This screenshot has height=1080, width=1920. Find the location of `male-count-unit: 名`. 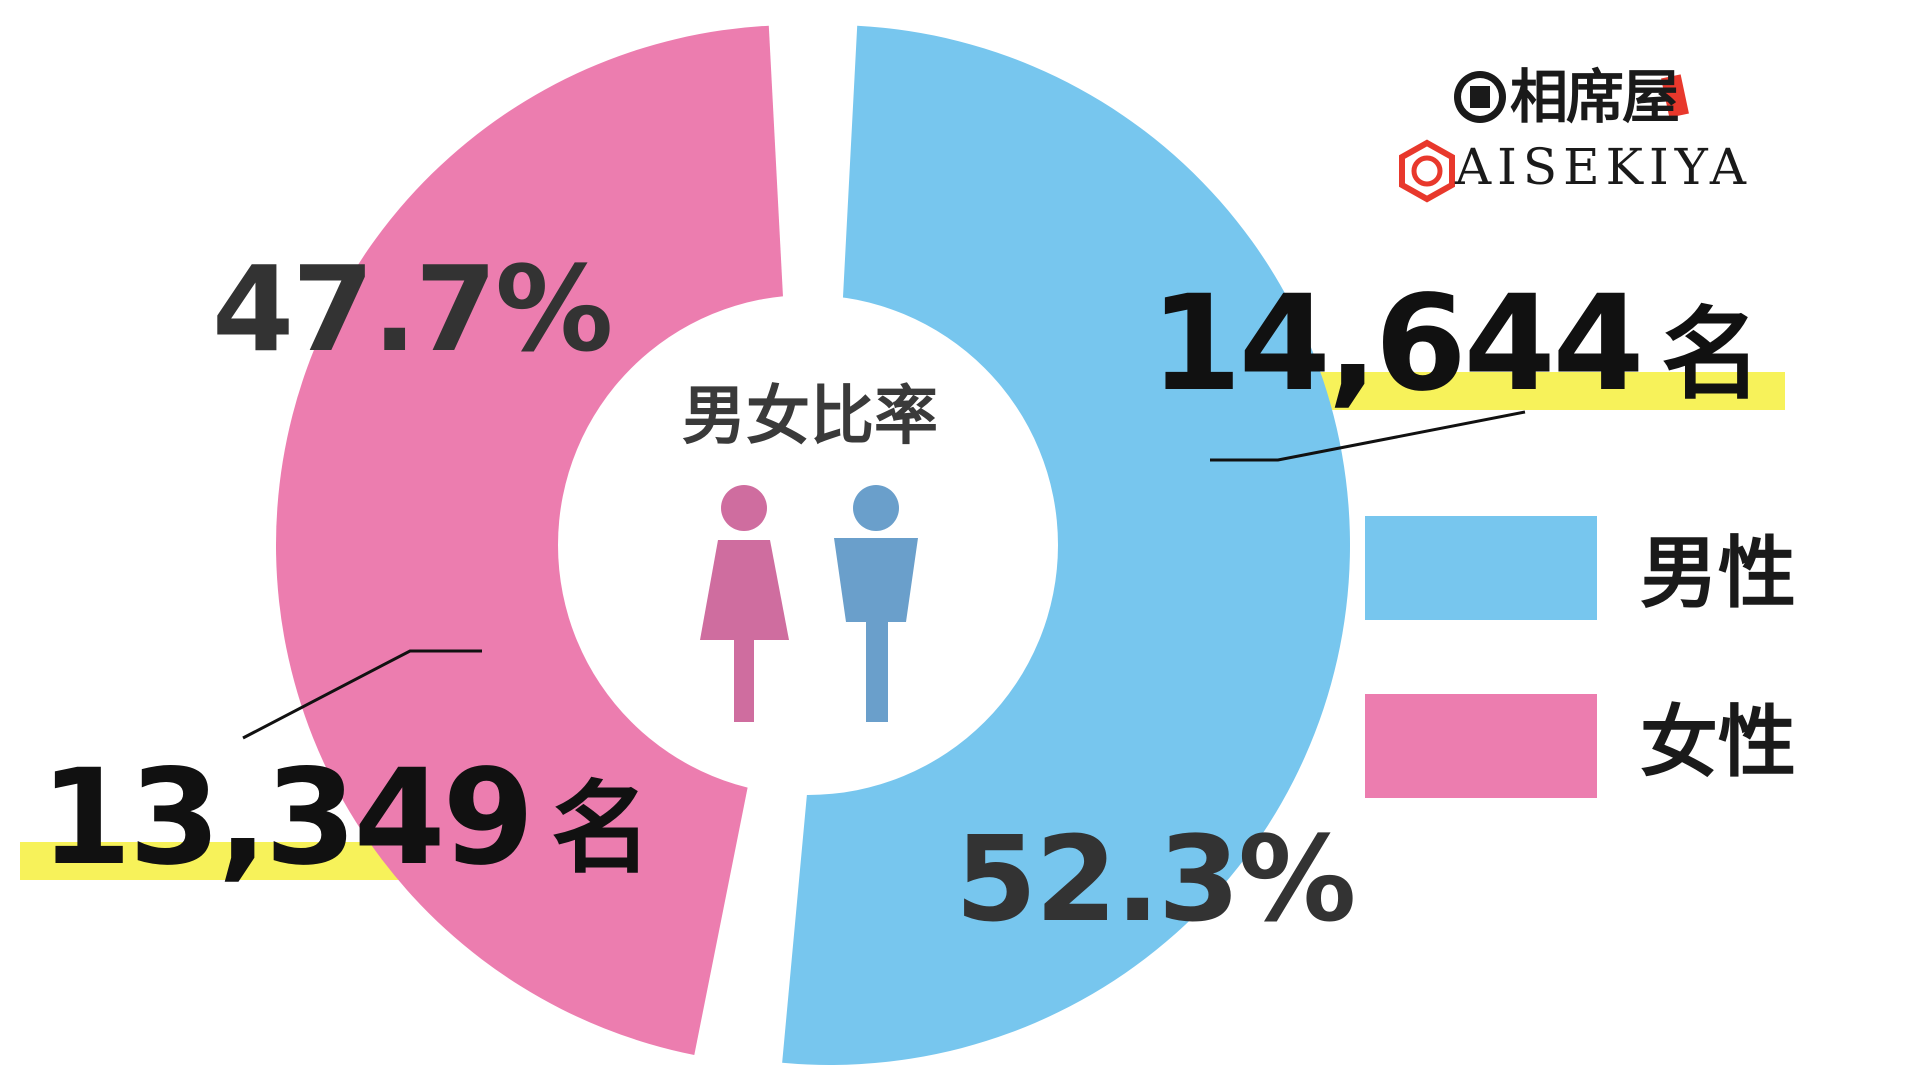

male-count-unit: 名 is located at coordinates (1711, 354).